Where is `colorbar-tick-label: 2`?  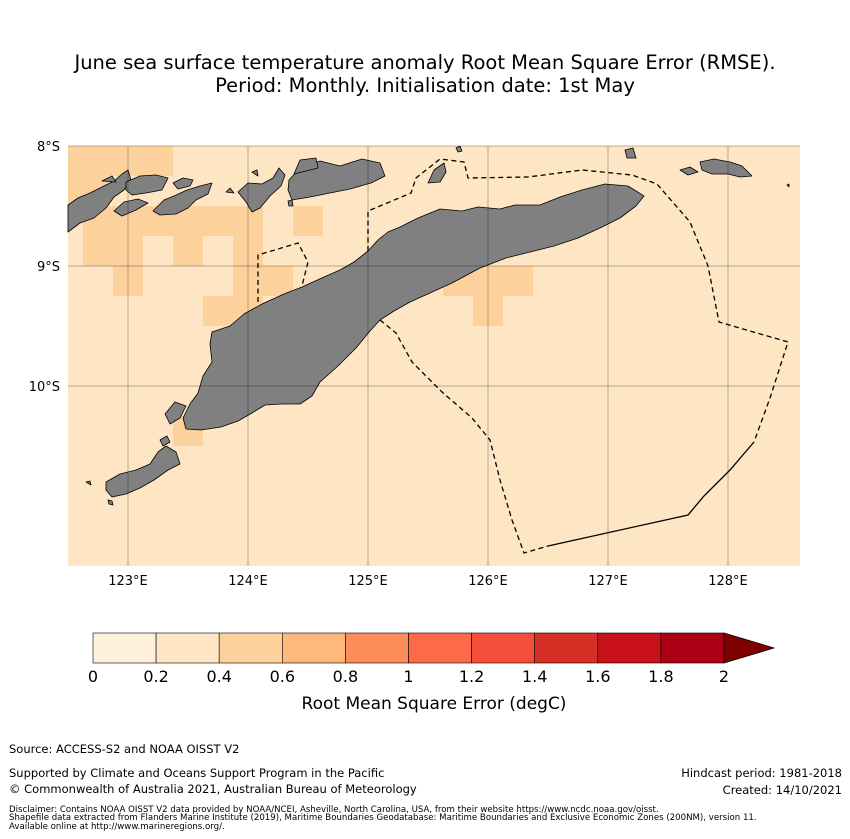
colorbar-tick-label: 2 is located at coordinates (724, 676).